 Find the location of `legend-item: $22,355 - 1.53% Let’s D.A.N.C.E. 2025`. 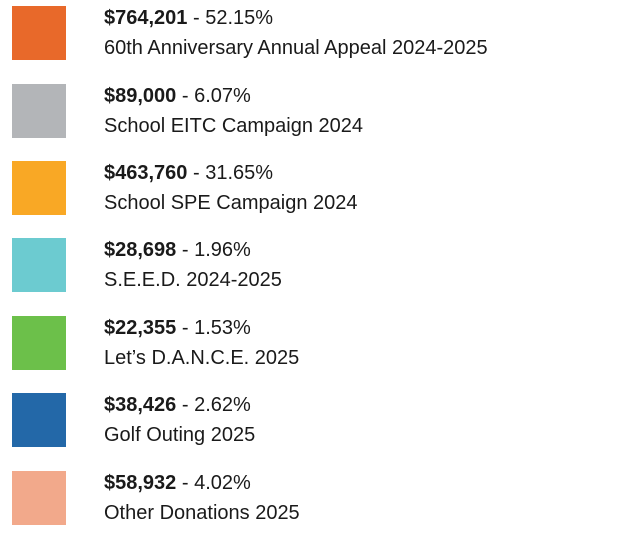

legend-item: $22,355 - 1.53% Let’s D.A.N.C.E. 2025 is located at coordinates (313, 346).